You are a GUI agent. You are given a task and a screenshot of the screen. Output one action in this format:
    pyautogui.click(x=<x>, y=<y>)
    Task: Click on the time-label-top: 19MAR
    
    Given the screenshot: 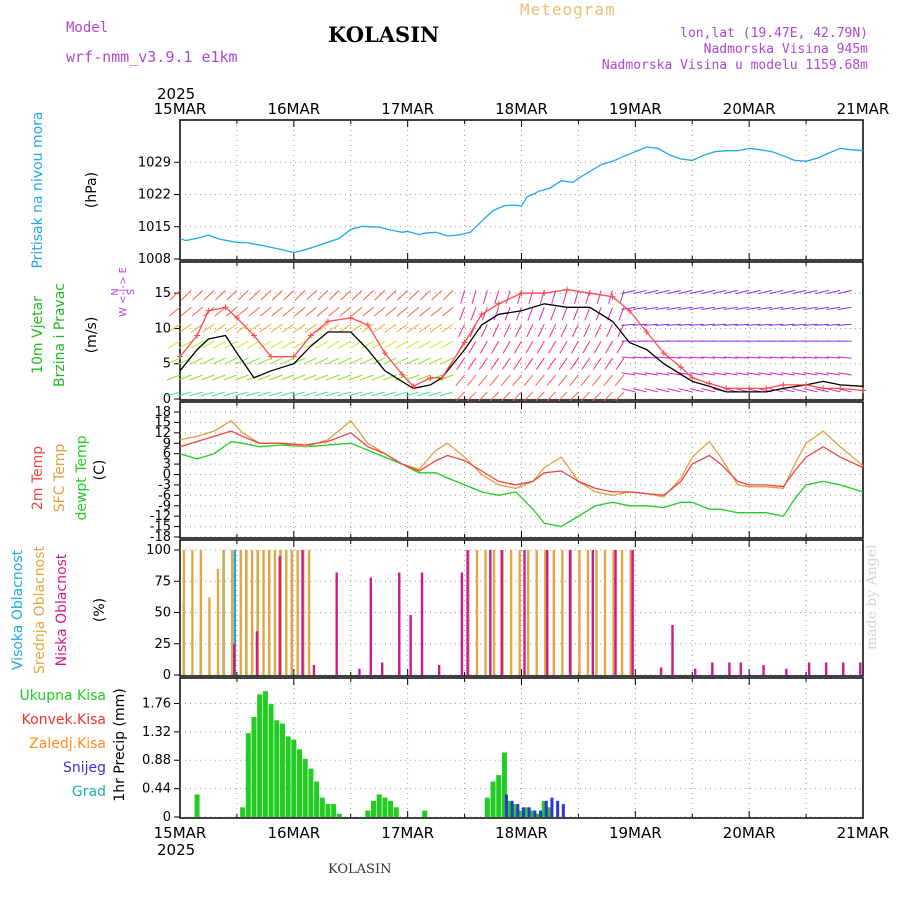 What is the action you would take?
    pyautogui.click(x=635, y=109)
    